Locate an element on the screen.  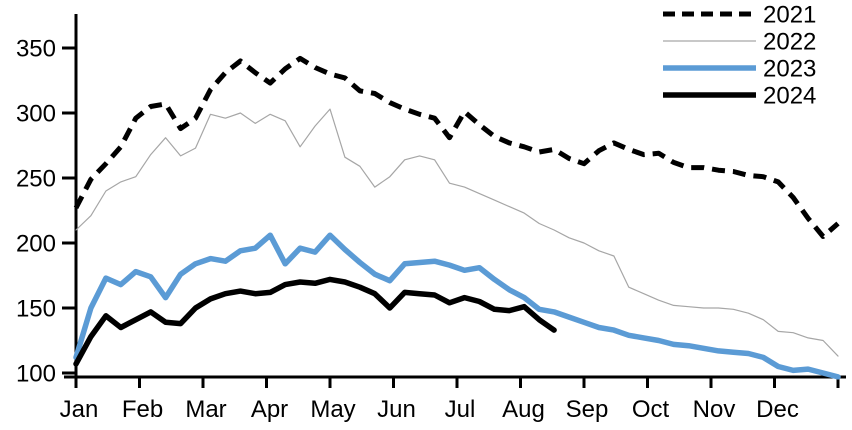
x-tick-label: Nov is located at coordinates (714, 409).